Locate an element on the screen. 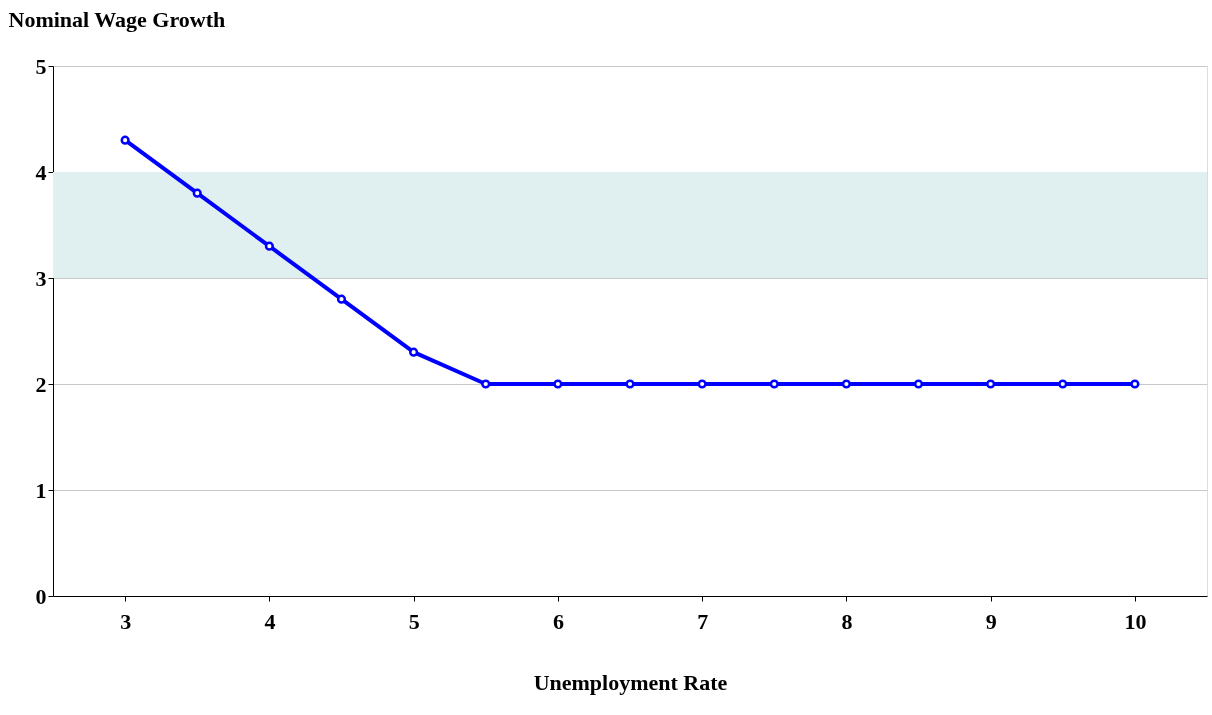 The height and width of the screenshot is (715, 1212). y-tick-label: 5 is located at coordinates (41, 66).